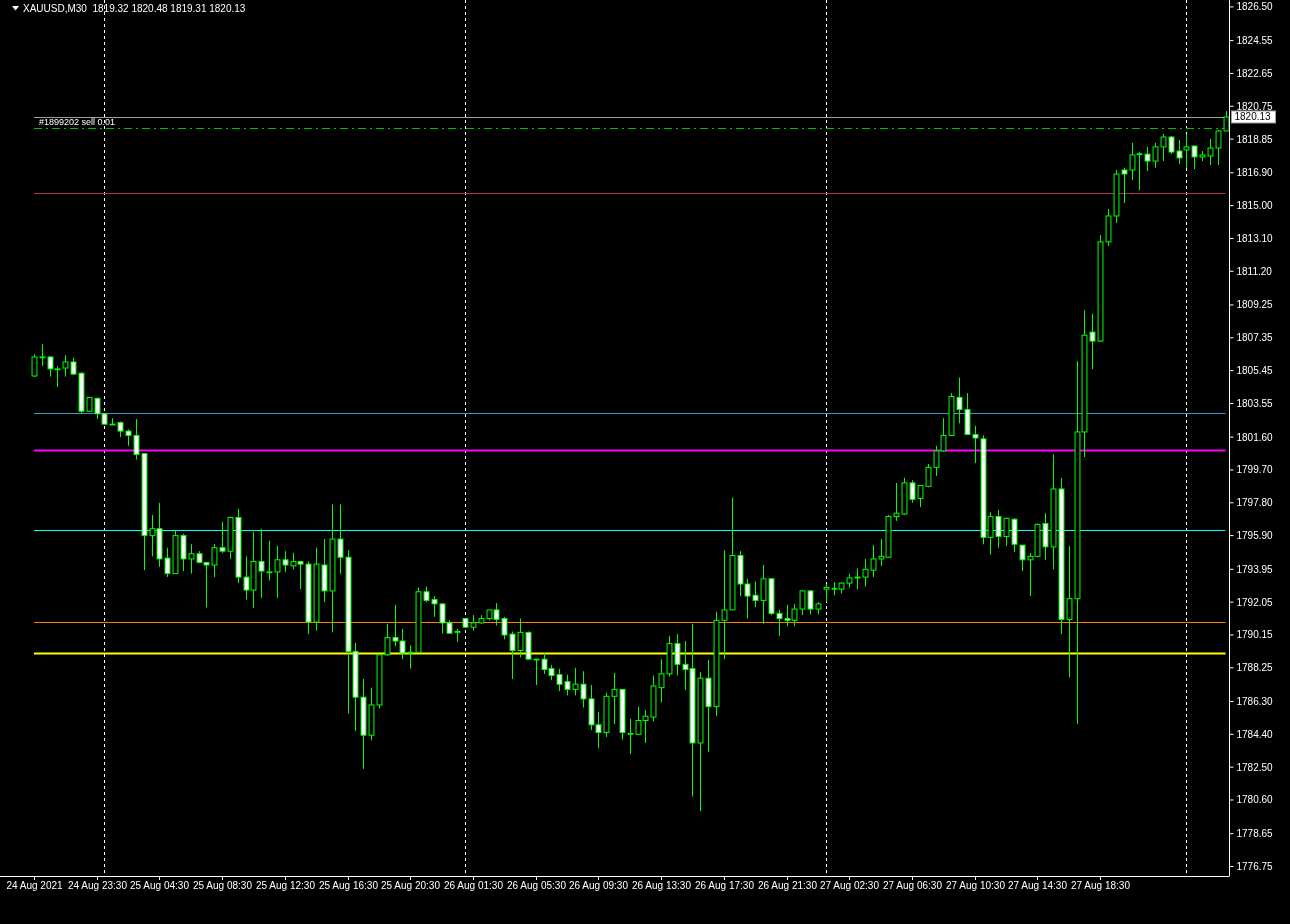  I want to click on y-tick-label: 1811.20, so click(1254, 271).